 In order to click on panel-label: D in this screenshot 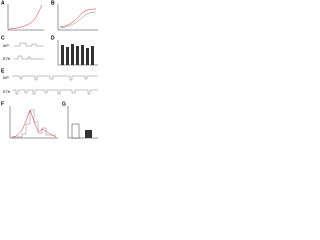, I will do `click(53, 38)`.